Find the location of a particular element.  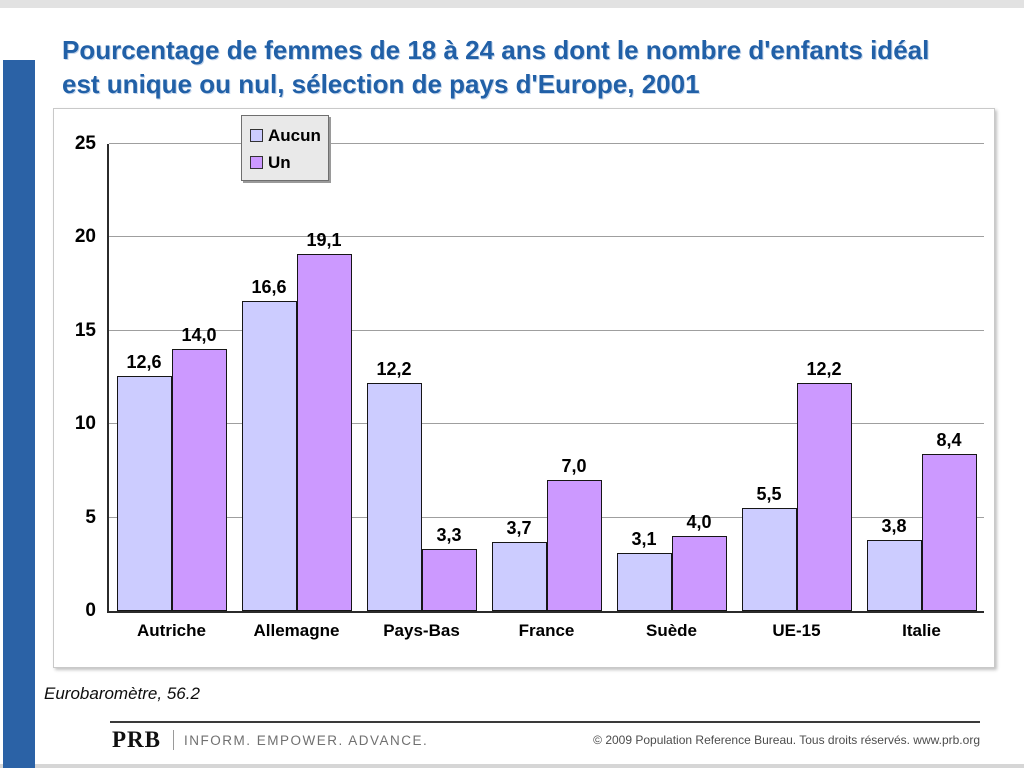

y-tick-label-15: 15 is located at coordinates (85, 330).